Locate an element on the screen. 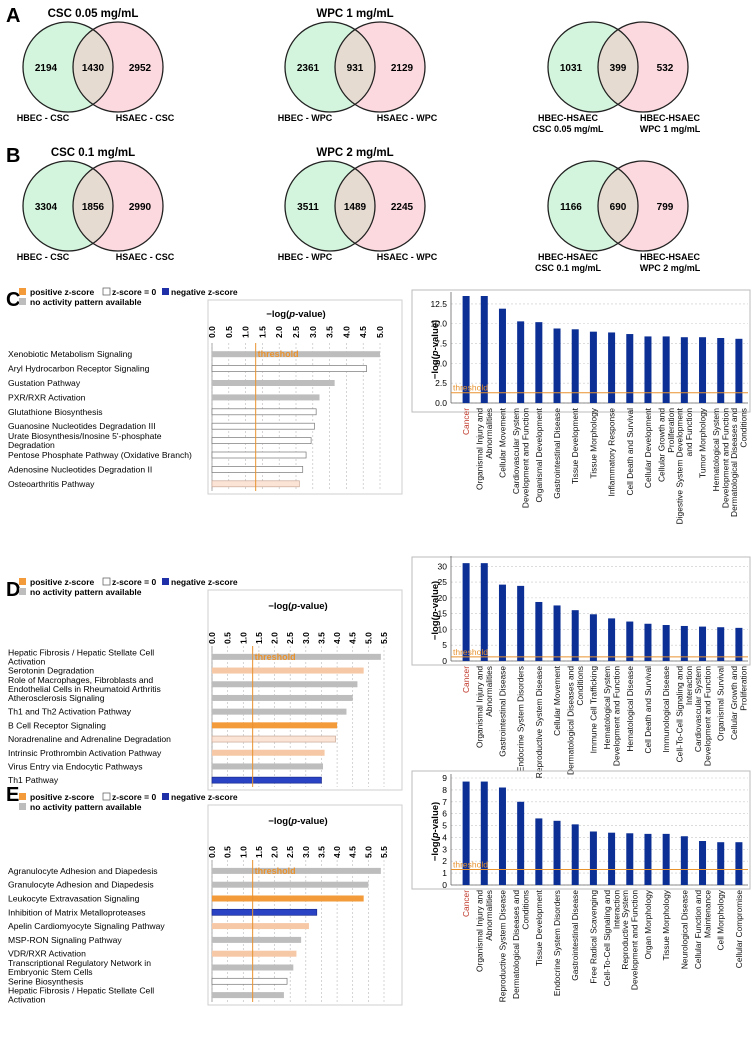  disease-label: Hematological System is located at coordinates (716, 449).